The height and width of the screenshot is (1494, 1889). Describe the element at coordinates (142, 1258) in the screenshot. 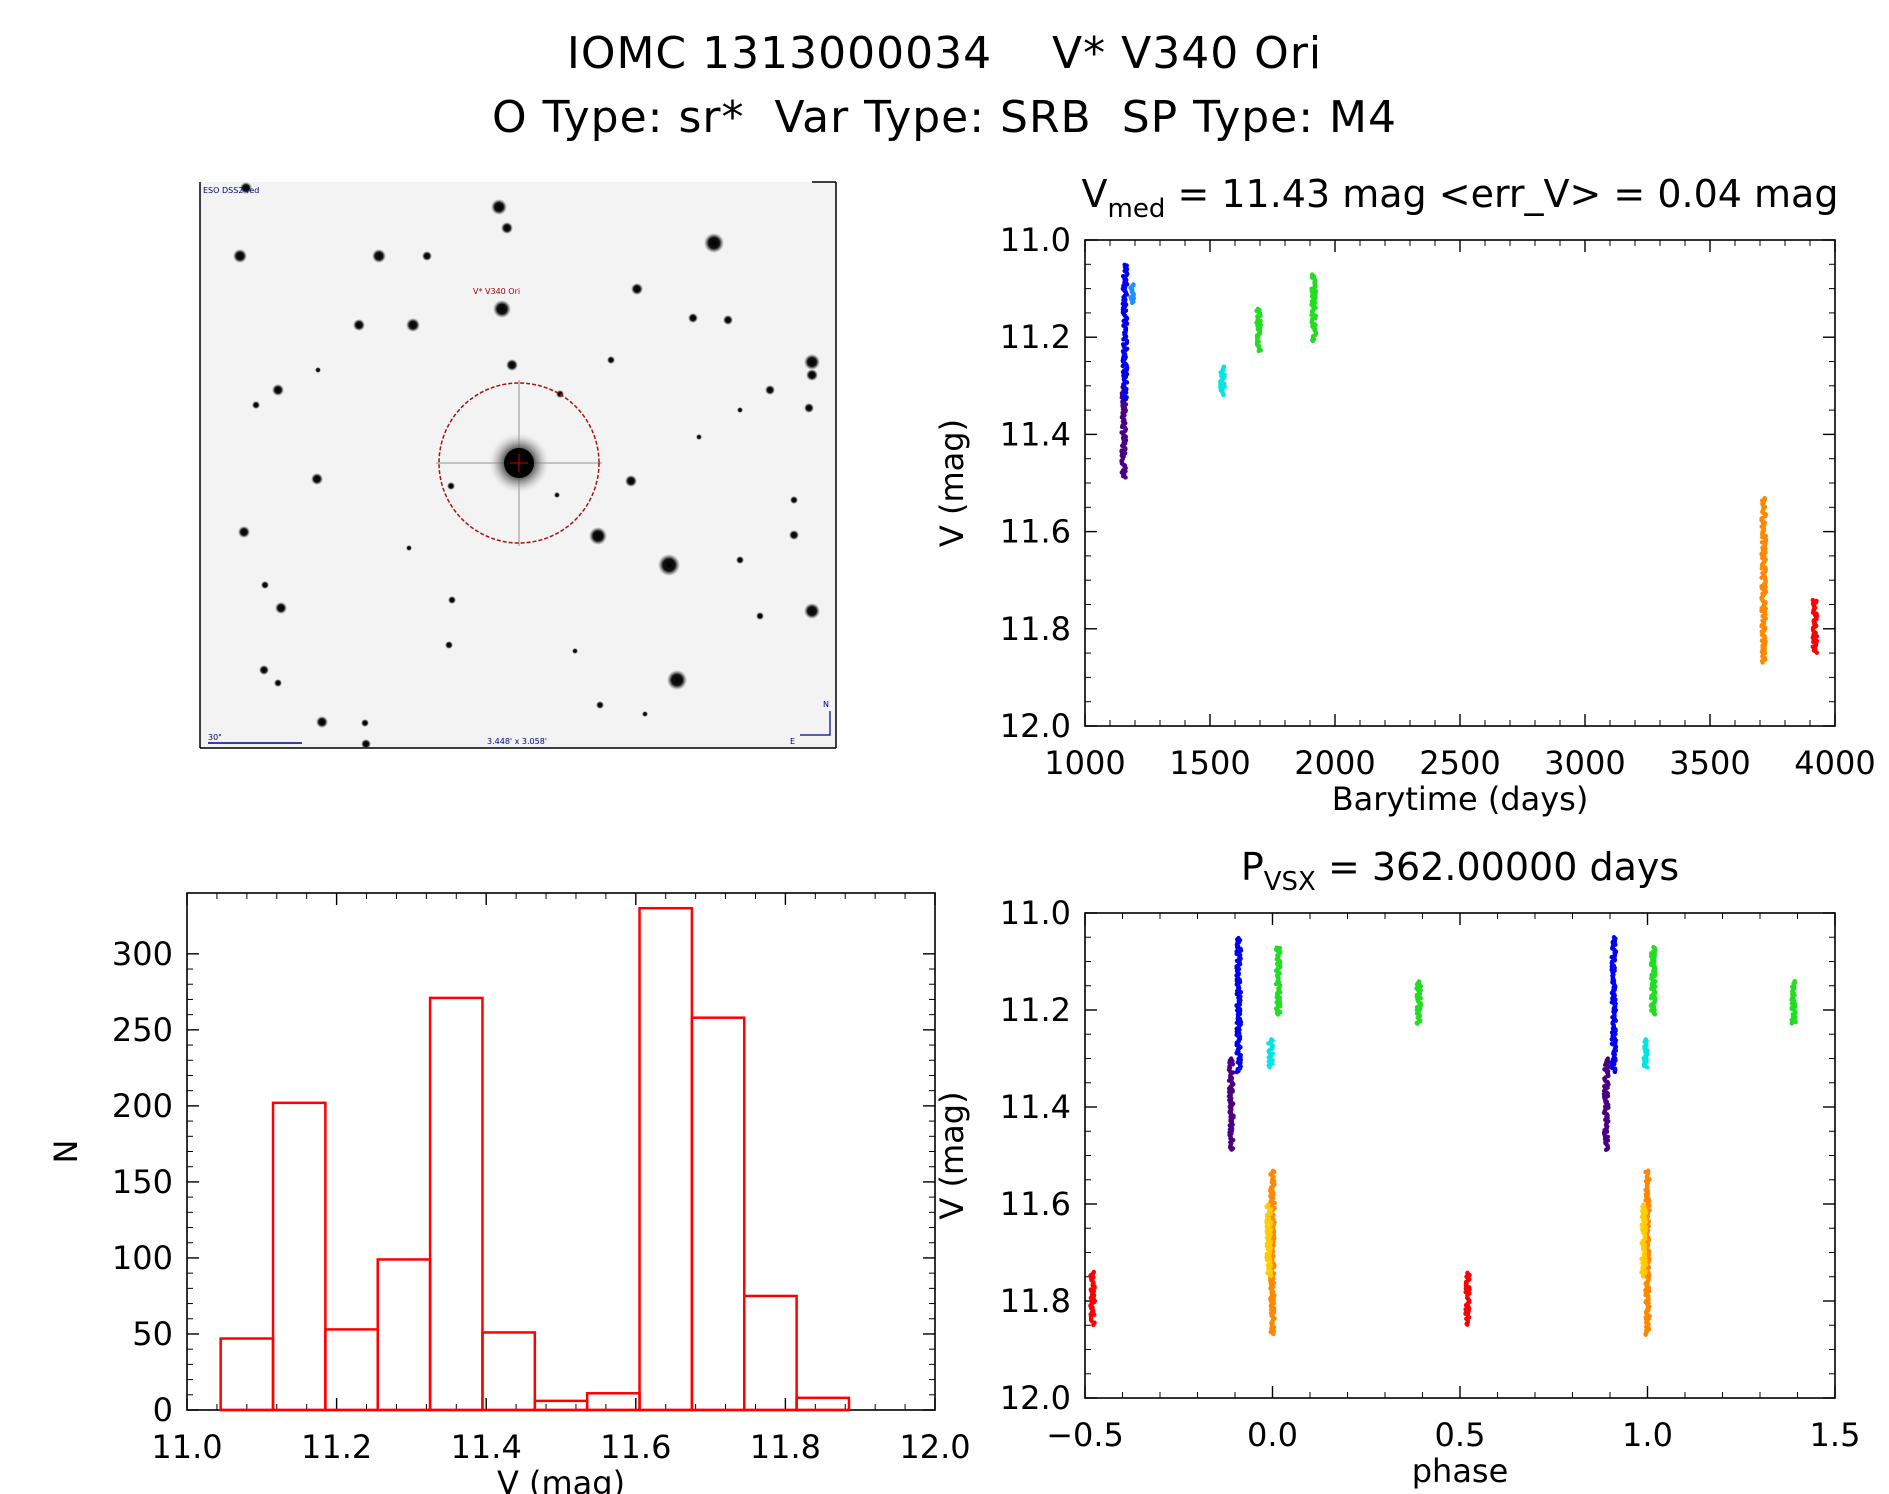

I see `y-tick-label: 100` at that location.